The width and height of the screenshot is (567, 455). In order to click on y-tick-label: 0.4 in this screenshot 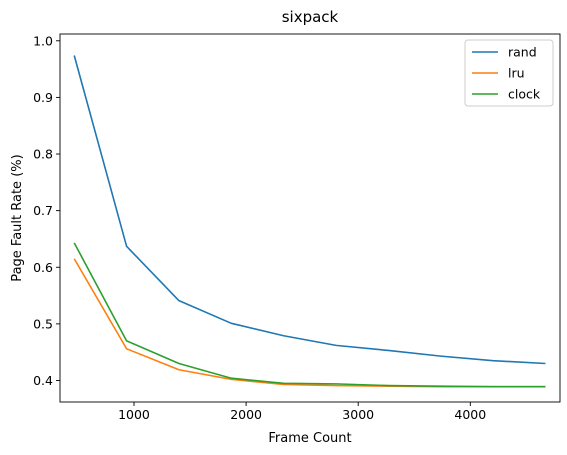, I will do `click(43, 380)`.